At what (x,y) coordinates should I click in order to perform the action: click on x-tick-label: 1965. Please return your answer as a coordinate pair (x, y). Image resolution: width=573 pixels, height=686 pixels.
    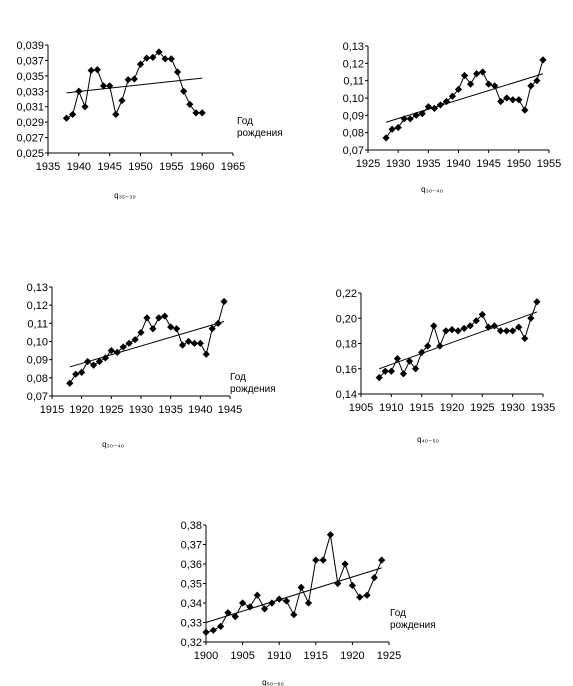
    Looking at the image, I should click on (233, 167).